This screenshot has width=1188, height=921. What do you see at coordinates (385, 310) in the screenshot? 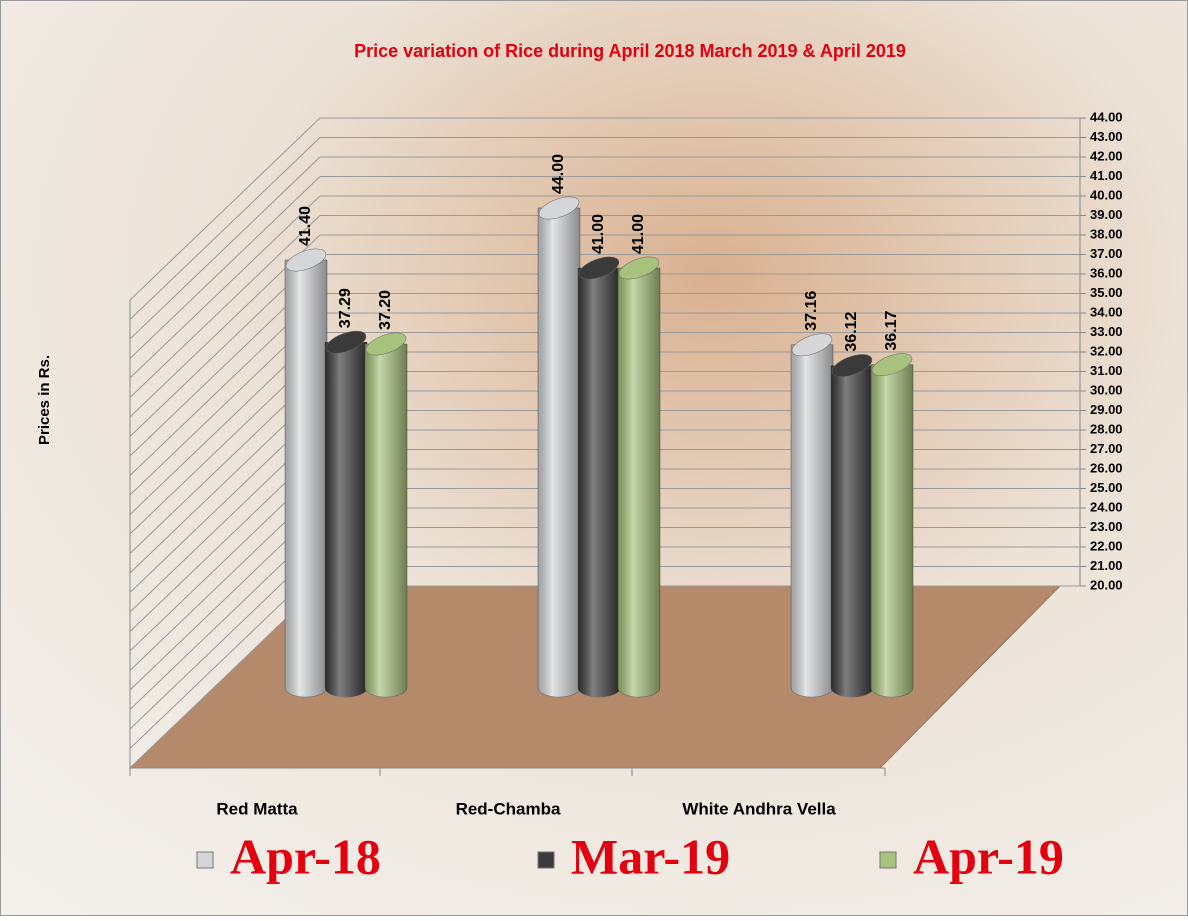
I see `value-label: 37.20` at bounding box center [385, 310].